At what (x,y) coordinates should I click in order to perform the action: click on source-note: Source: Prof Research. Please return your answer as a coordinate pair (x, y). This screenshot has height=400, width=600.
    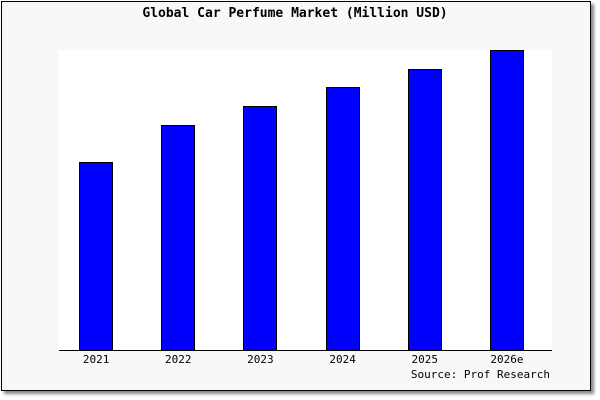
    Looking at the image, I should click on (480, 374).